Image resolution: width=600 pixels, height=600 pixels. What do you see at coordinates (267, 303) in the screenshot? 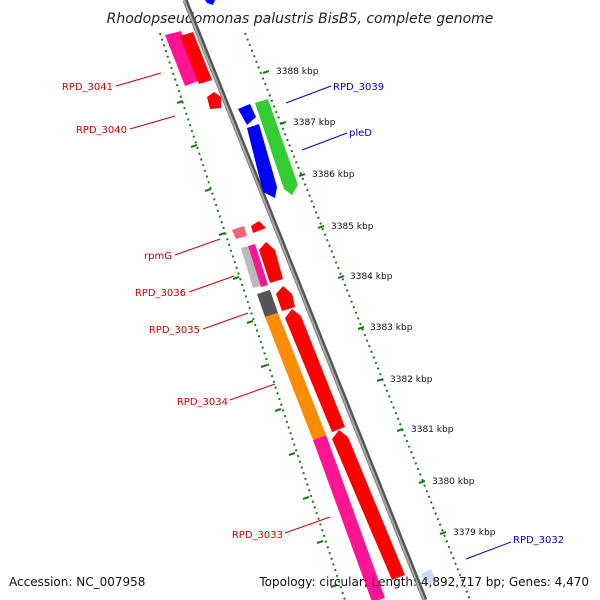
I see `gene-rpd3035` at bounding box center [267, 303].